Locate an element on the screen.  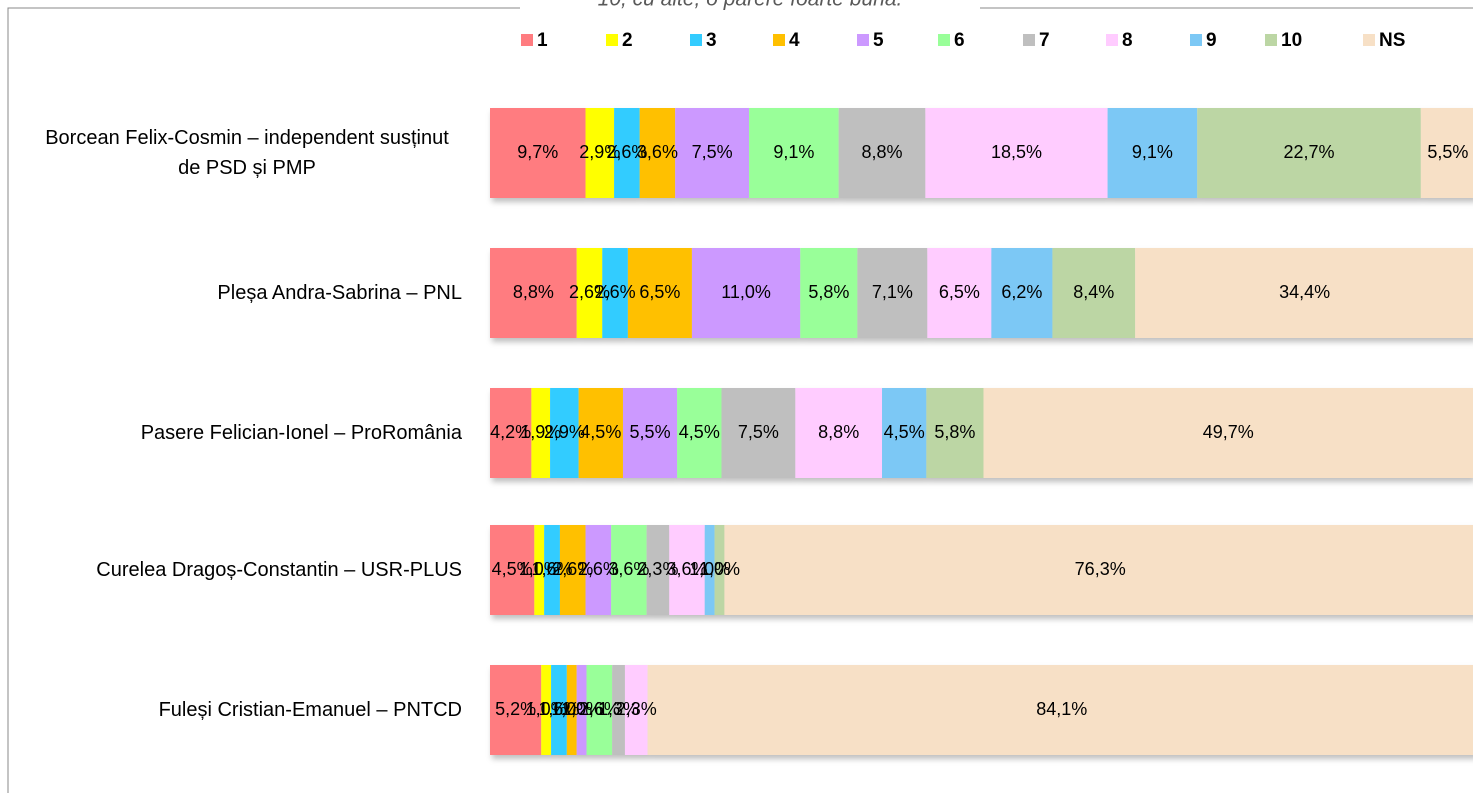
data-label: 5,5% is located at coordinates (650, 432).